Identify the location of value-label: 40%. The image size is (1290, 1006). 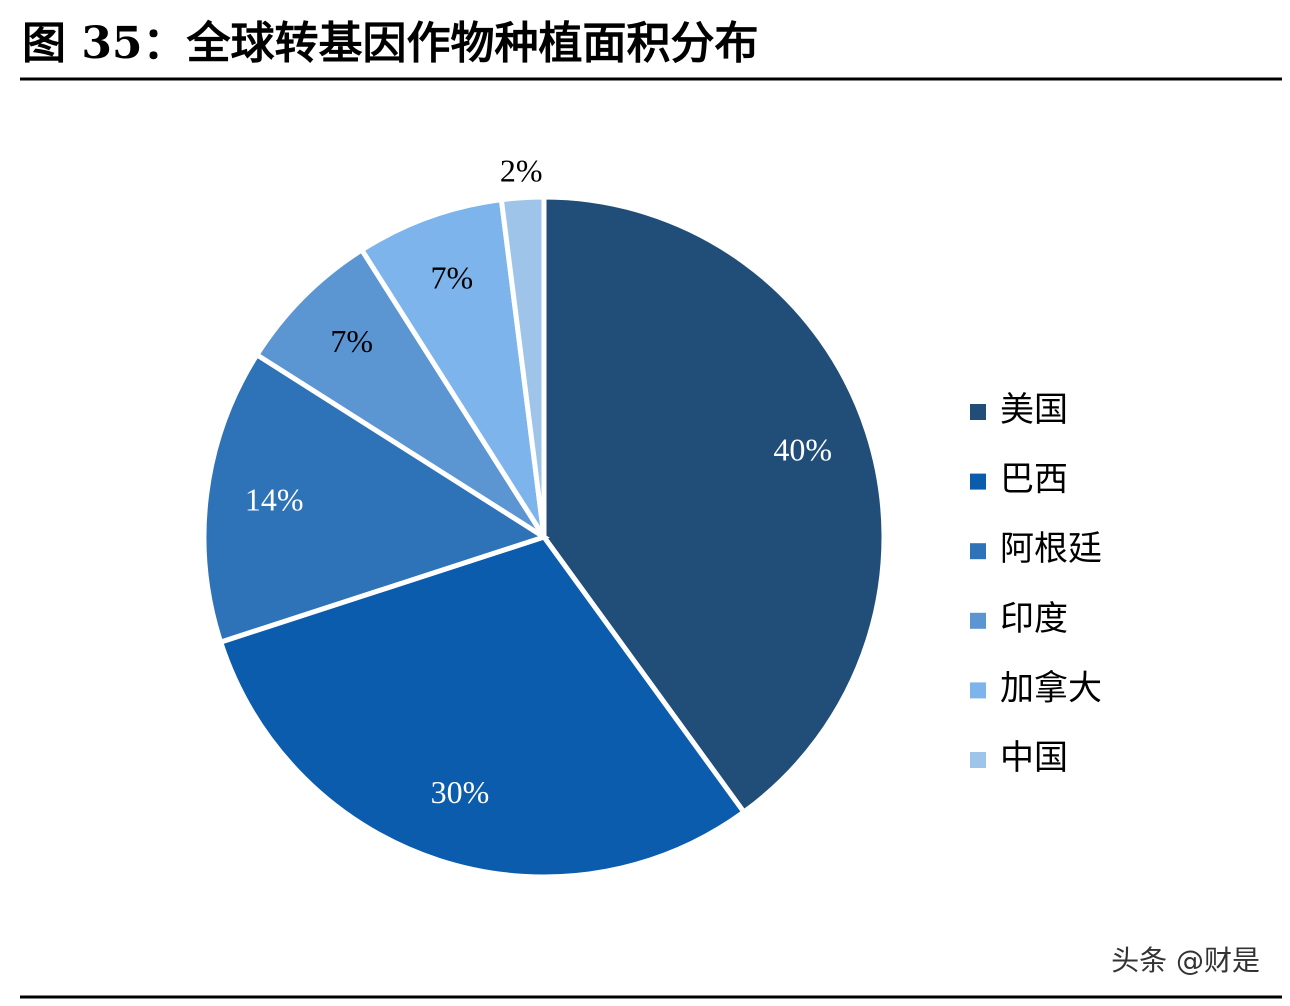
(802, 449).